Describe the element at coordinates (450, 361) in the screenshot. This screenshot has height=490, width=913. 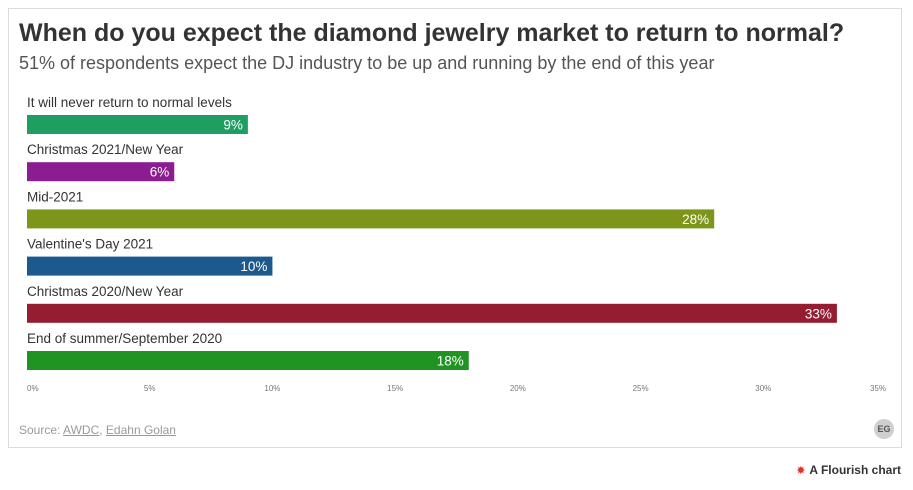
I see `bar-value-label: 18%` at that location.